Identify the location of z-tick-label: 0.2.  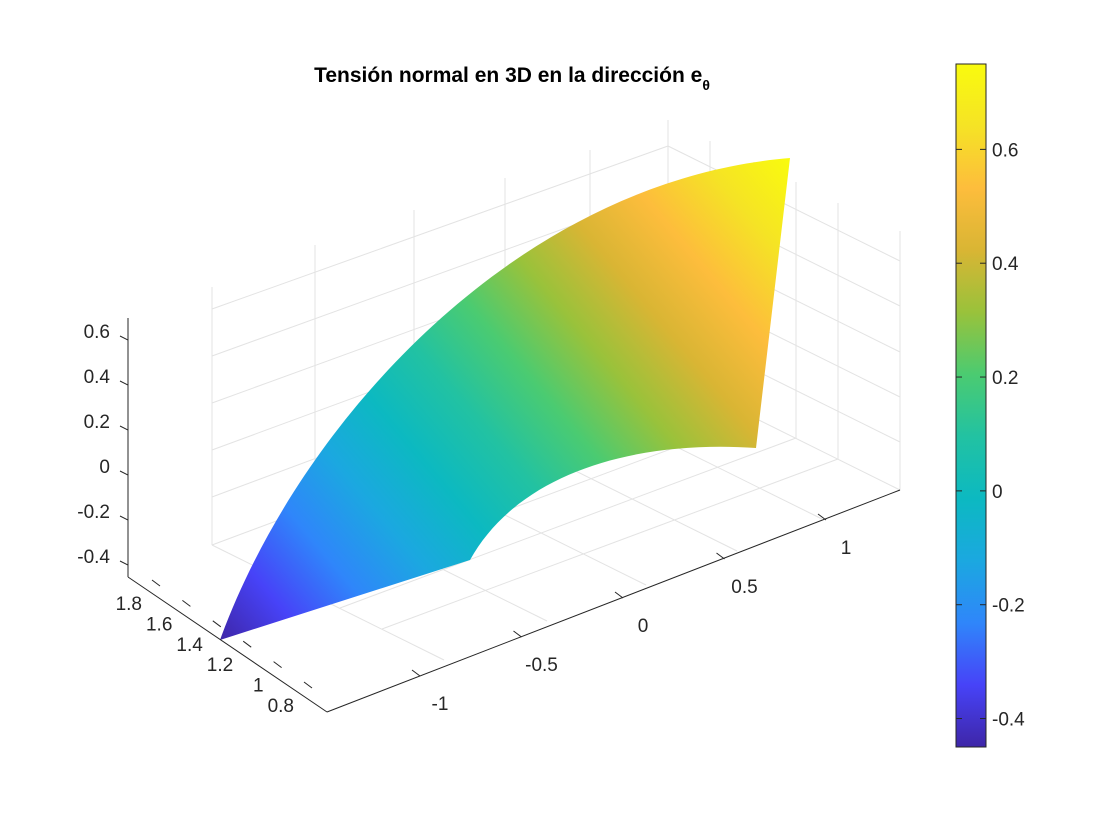
(97, 422).